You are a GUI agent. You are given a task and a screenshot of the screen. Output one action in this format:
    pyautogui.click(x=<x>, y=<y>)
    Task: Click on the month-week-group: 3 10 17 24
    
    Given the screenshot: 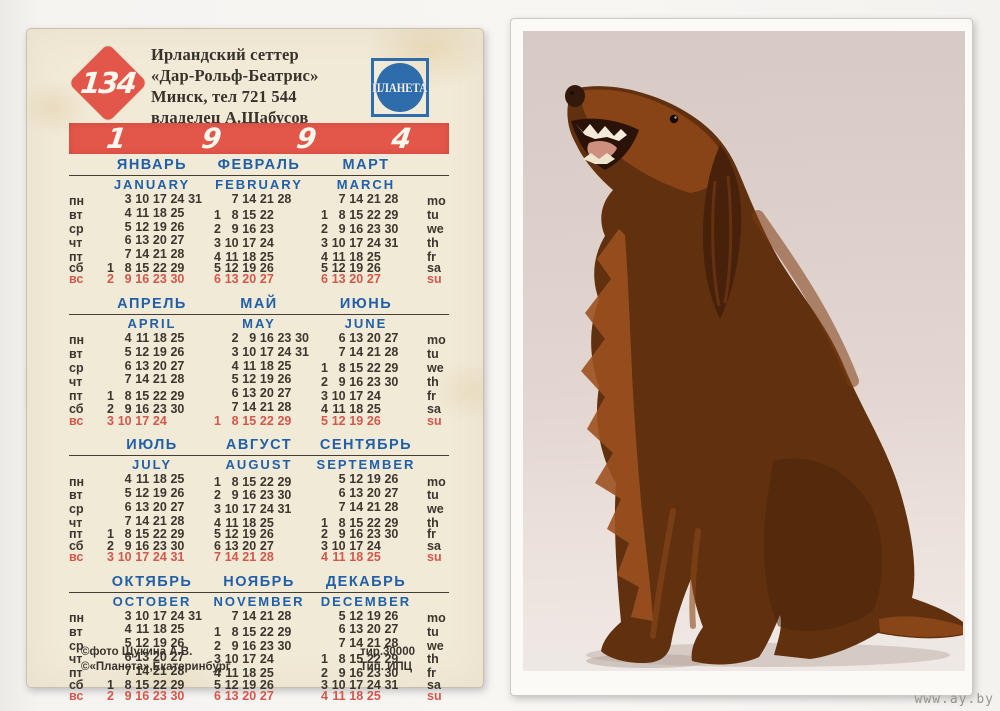 What is the action you would take?
    pyautogui.click(x=259, y=659)
    